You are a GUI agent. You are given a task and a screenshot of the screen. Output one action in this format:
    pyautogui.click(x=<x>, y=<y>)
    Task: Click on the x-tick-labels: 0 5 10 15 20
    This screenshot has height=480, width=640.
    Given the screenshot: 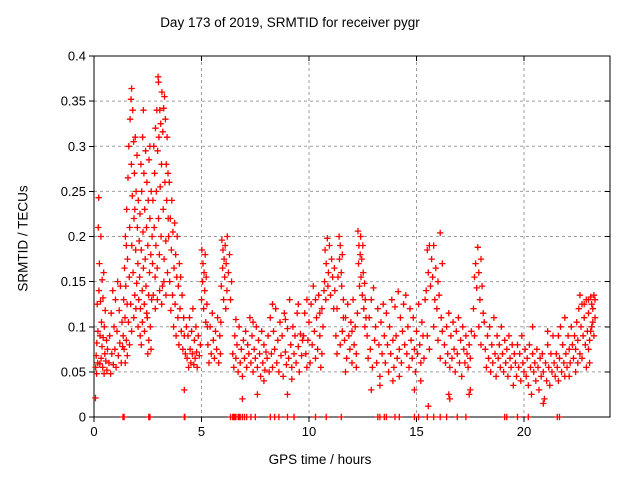 What is the action you would take?
    pyautogui.click(x=310, y=431)
    